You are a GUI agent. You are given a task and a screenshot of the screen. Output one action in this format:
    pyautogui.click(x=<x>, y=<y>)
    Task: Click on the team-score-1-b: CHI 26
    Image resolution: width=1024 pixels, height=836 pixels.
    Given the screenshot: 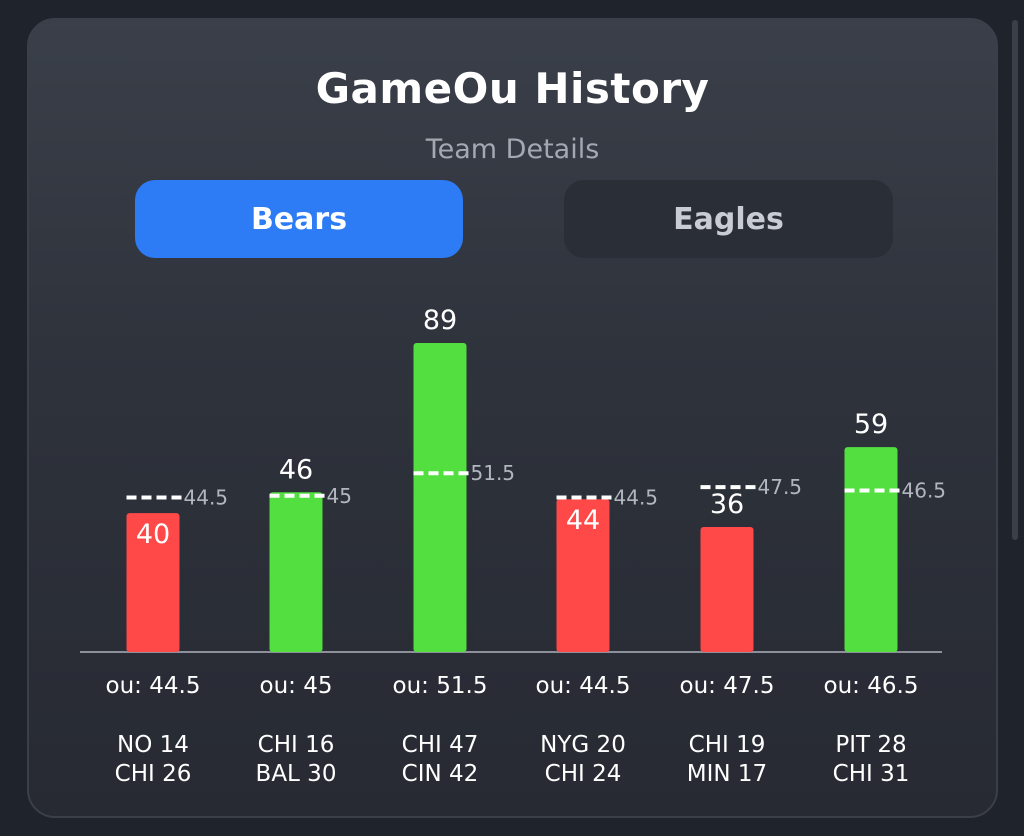 What is the action you would take?
    pyautogui.click(x=153, y=774)
    